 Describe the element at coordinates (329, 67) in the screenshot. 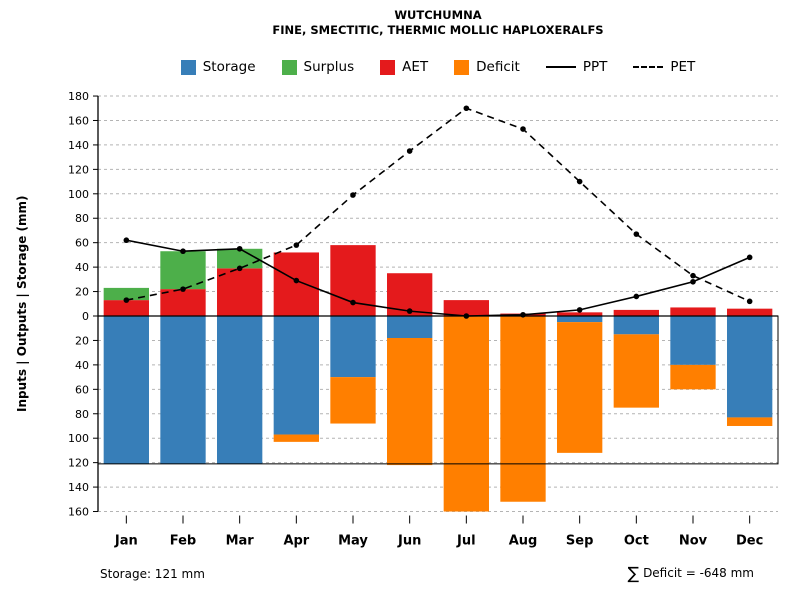

I see `legend-label-surplus: Surplus` at that location.